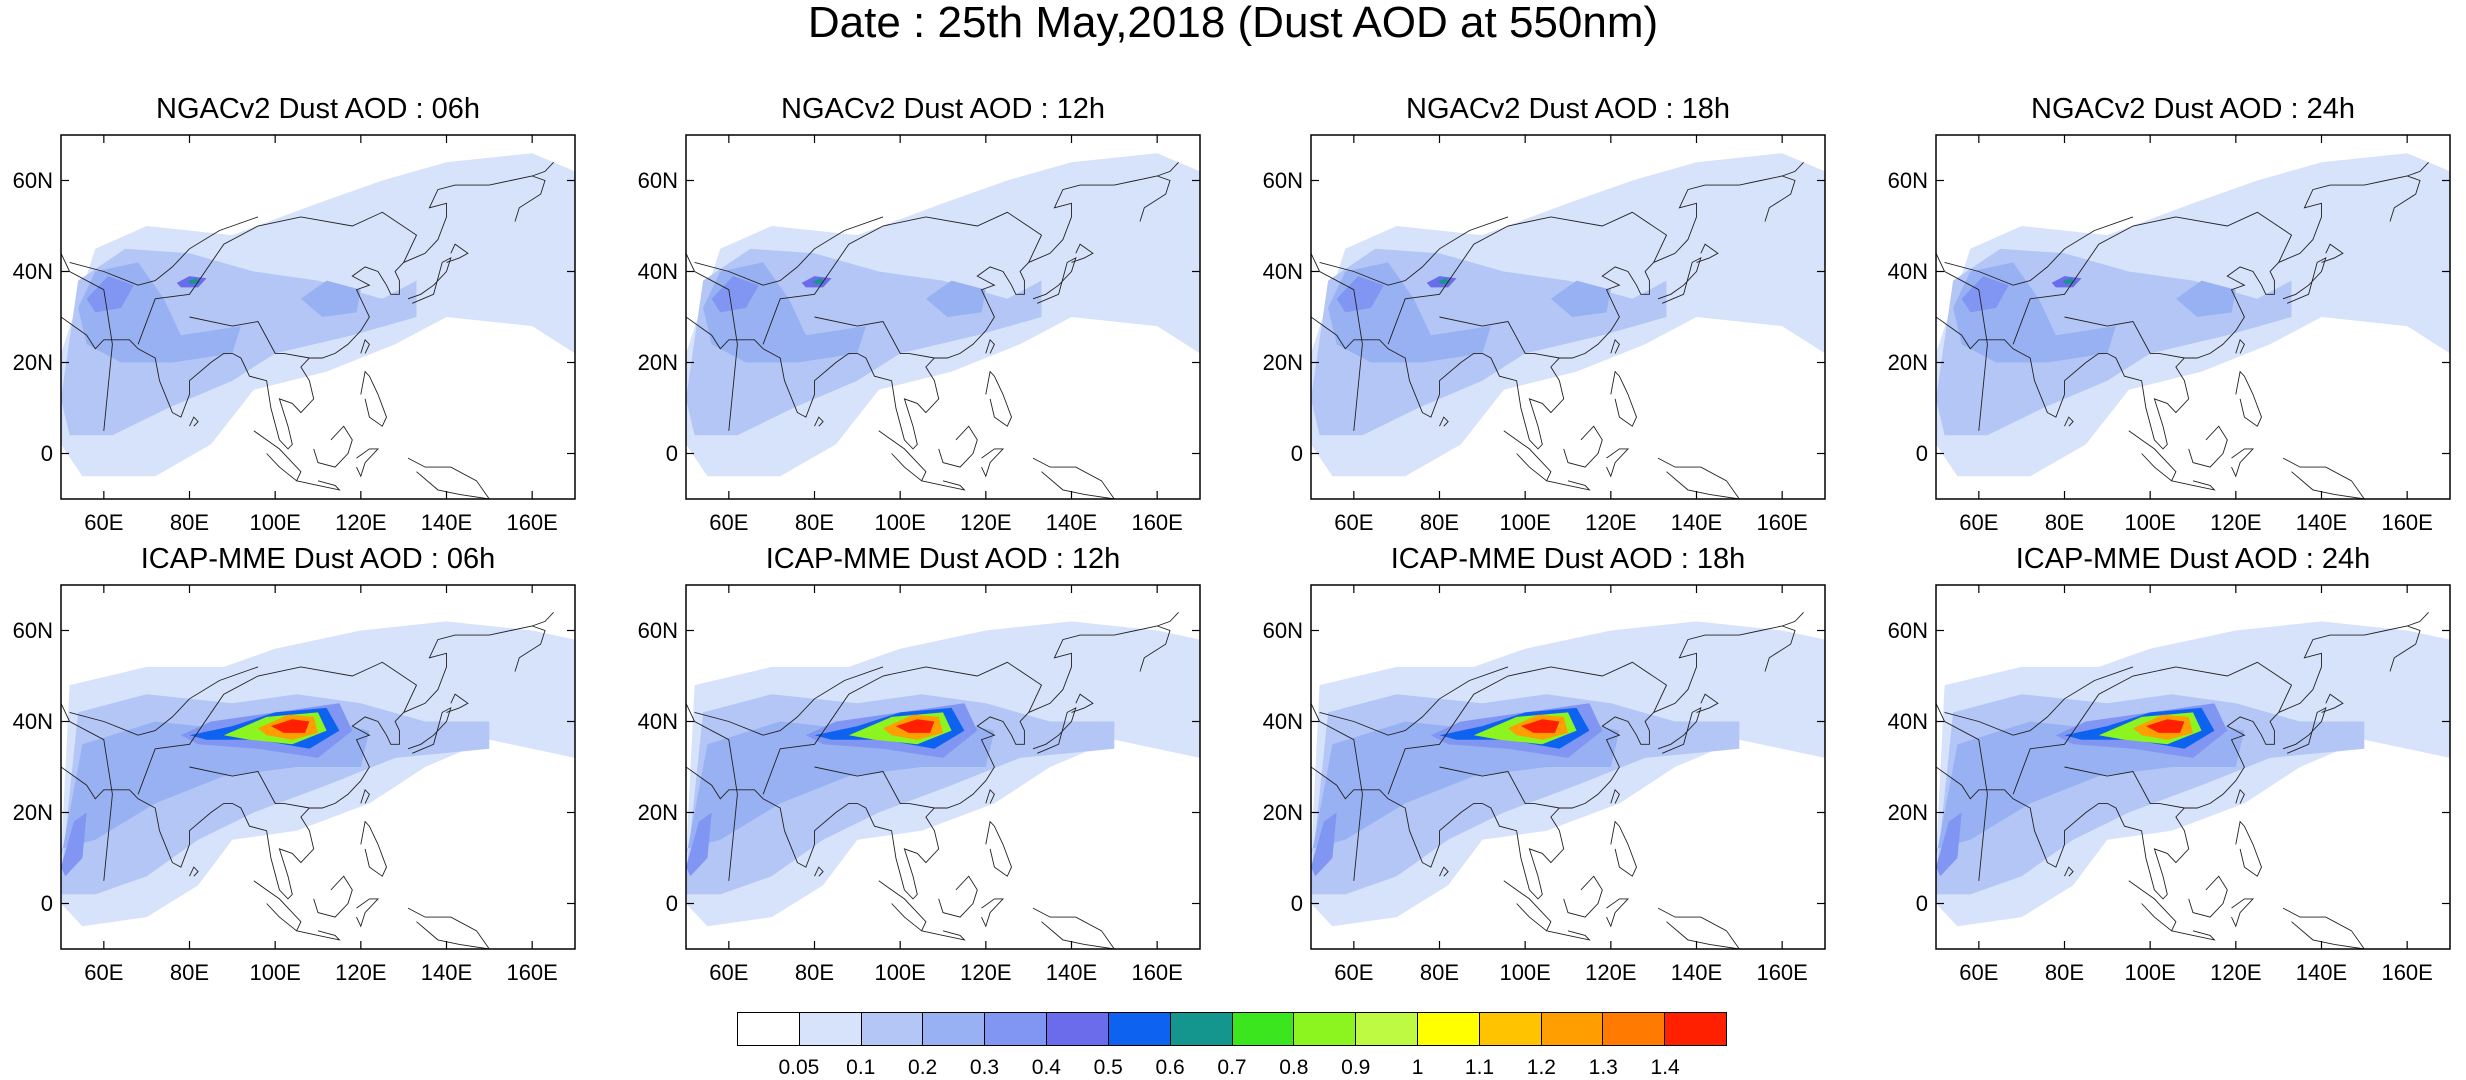 Image resolution: width=2466 pixels, height=1080 pixels. What do you see at coordinates (1568, 559) in the screenshot?
I see `panel-title: ICAP-MME Dust AOD : 18h` at bounding box center [1568, 559].